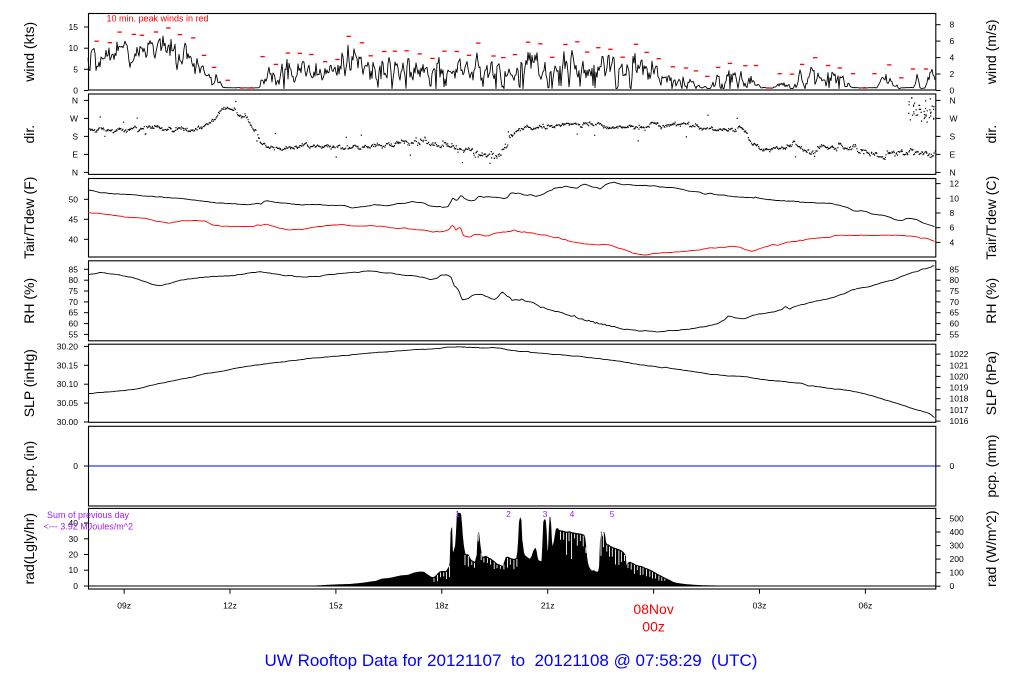 Image resolution: width=1024 pixels, height=700 pixels. I want to click on svg-text: pcp. (in), so click(29, 466).